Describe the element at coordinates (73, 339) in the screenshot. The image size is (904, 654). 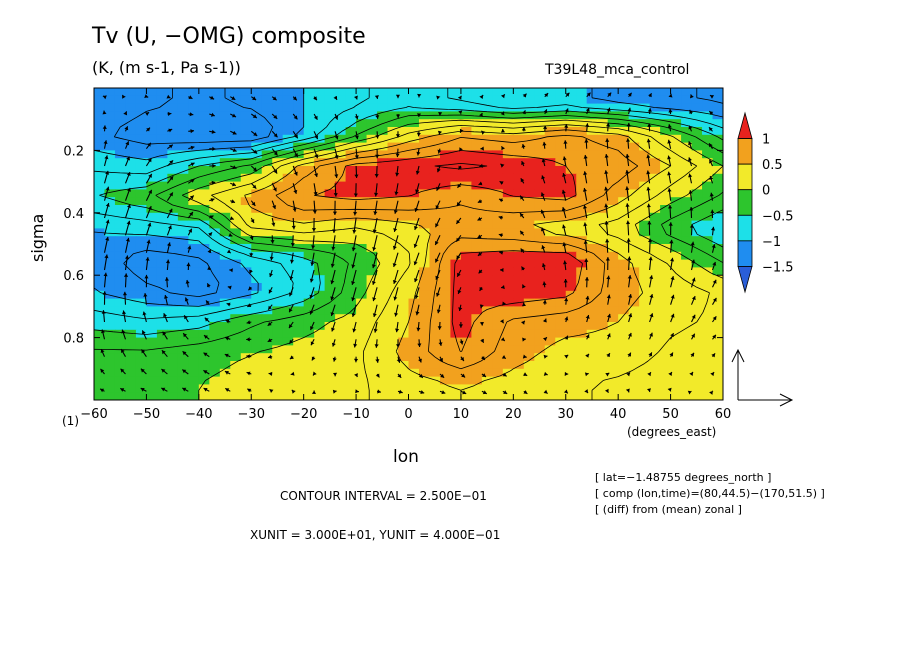
I see `y-tick-label: 0.8` at that location.